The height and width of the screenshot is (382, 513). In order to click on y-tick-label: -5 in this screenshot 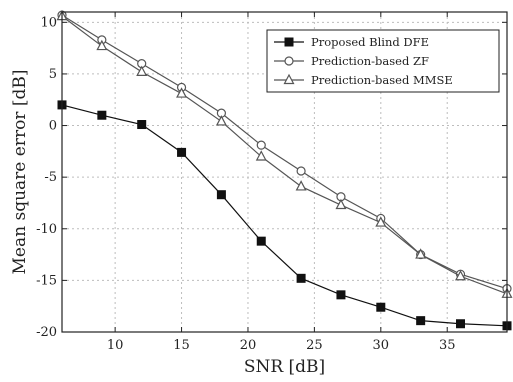, I will do `click(50, 177)`.